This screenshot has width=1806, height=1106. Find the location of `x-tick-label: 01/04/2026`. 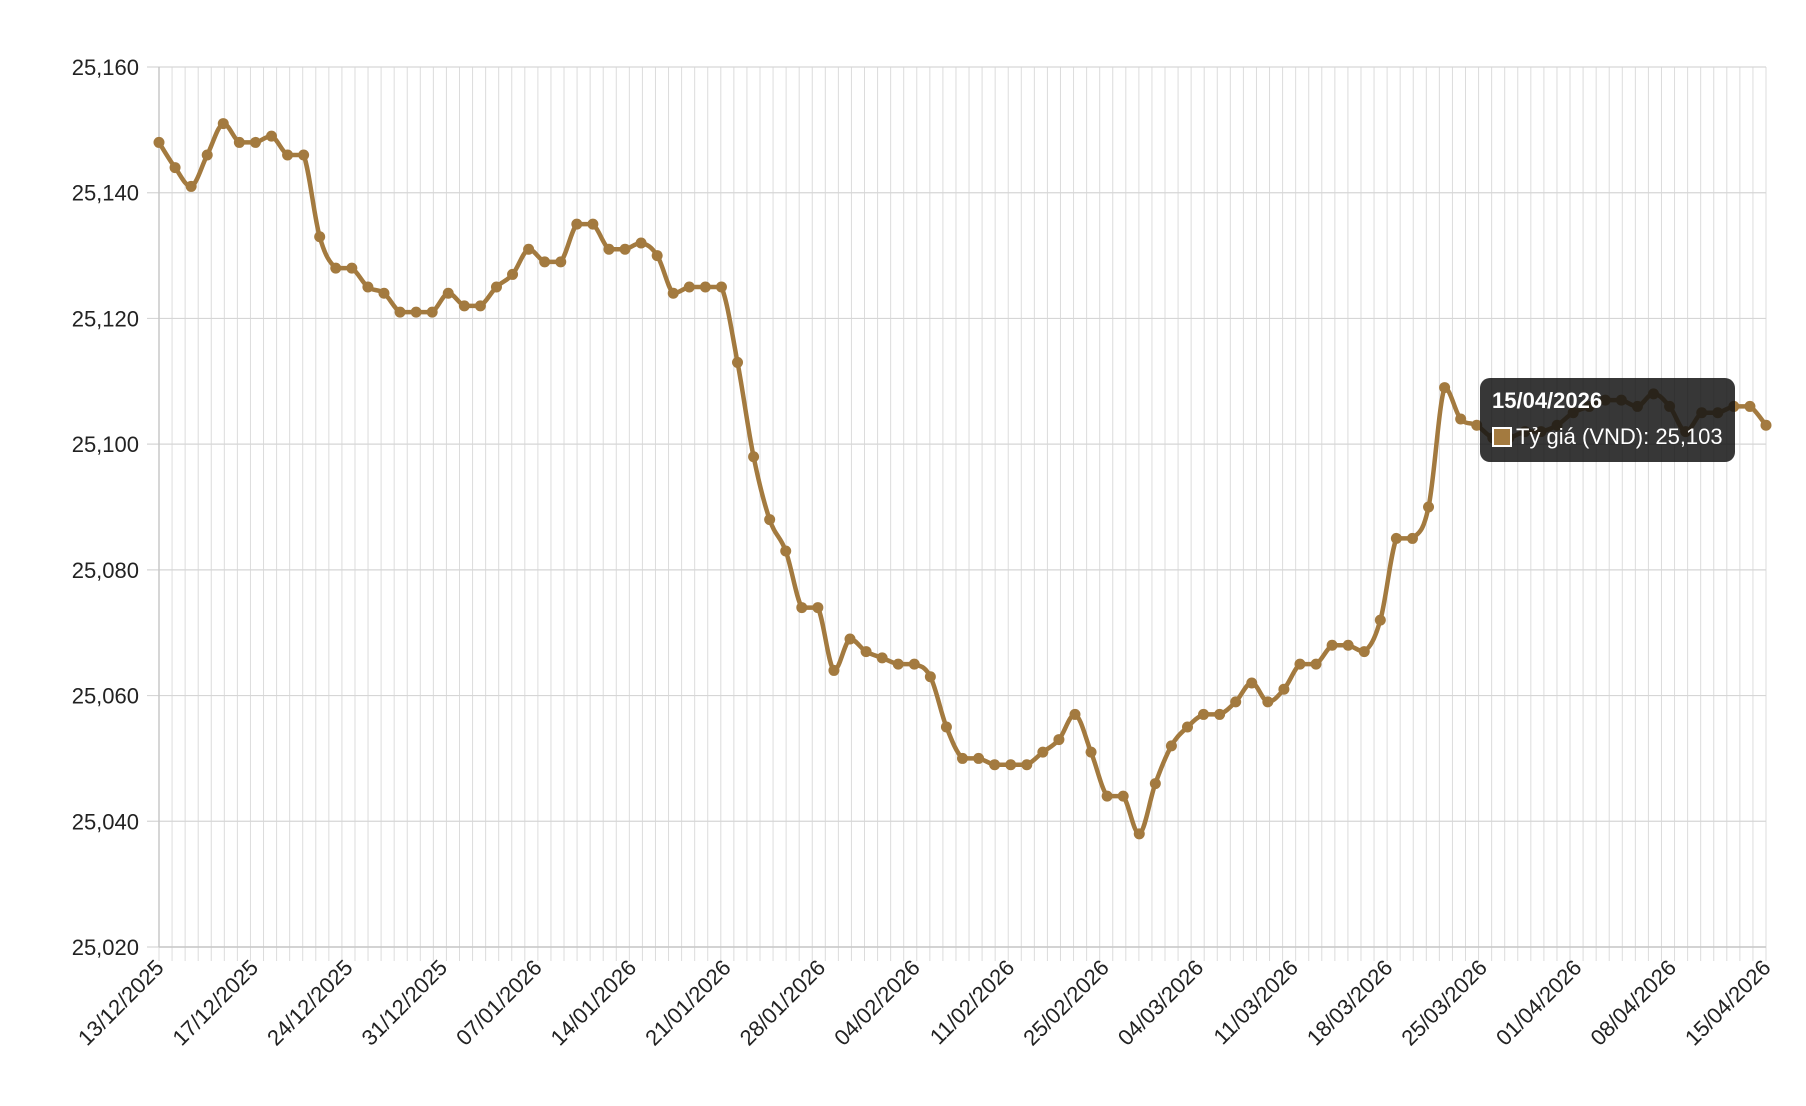

x-tick-label: 01/04/2026 is located at coordinates (1539, 1003).